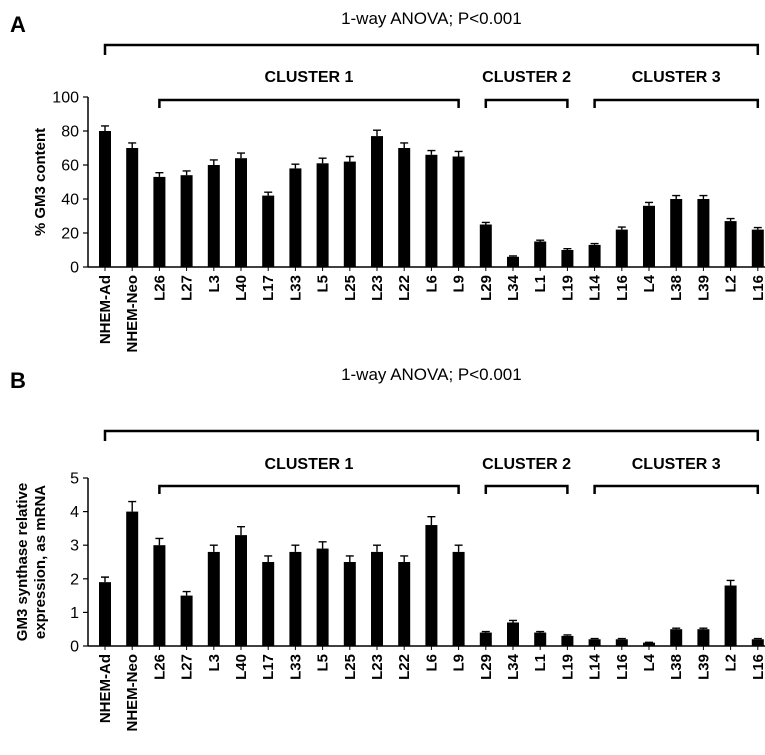 This screenshot has height=755, width=765. I want to click on bar-l26, so click(159, 221).